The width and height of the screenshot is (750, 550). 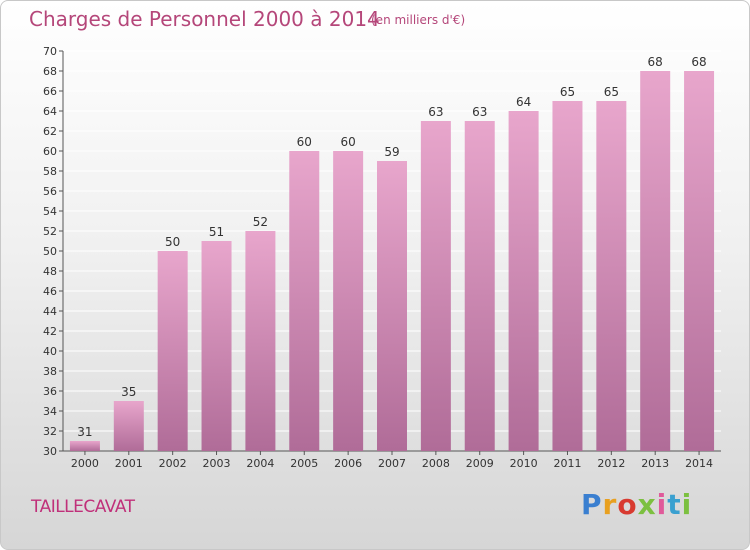 What do you see at coordinates (348, 301) in the screenshot?
I see `bar-2006` at bounding box center [348, 301].